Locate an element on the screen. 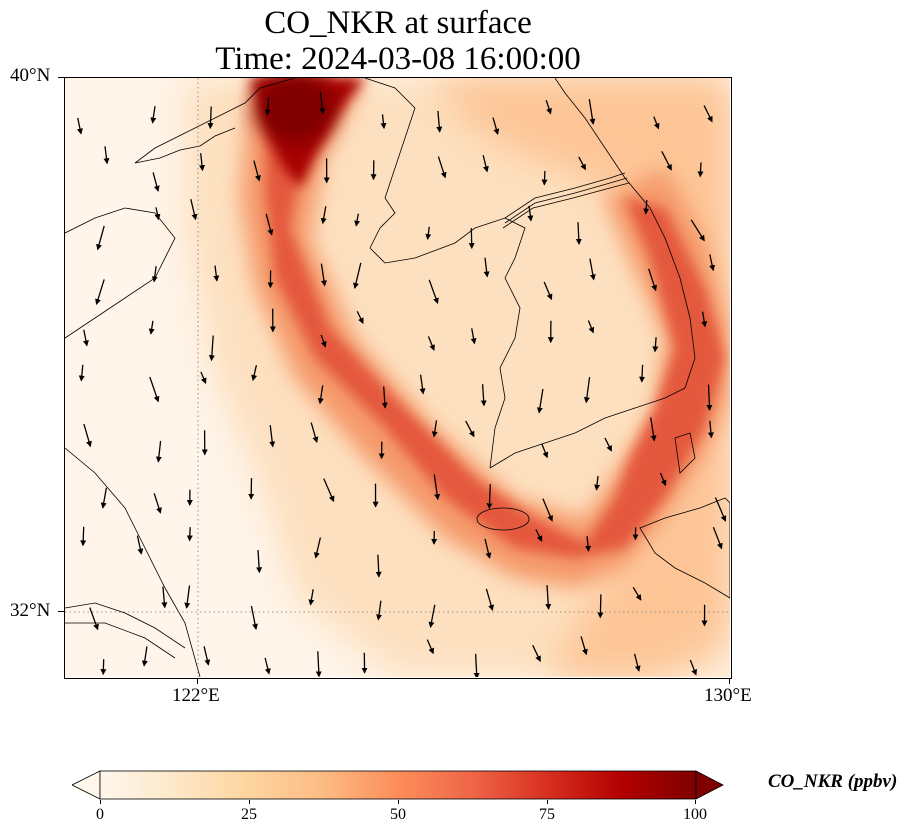  colorbar-tick-50: 50 is located at coordinates (398, 814).